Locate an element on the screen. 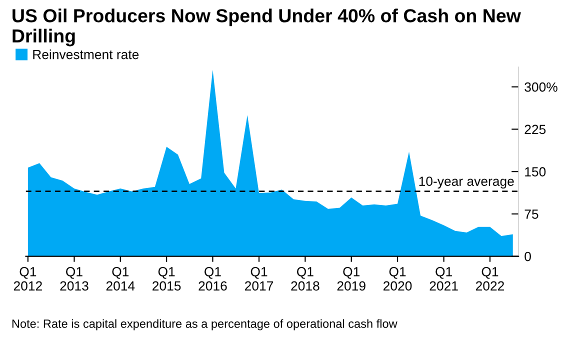 The image size is (573, 344). legend-label: Reinvestment rate is located at coordinates (86, 55).